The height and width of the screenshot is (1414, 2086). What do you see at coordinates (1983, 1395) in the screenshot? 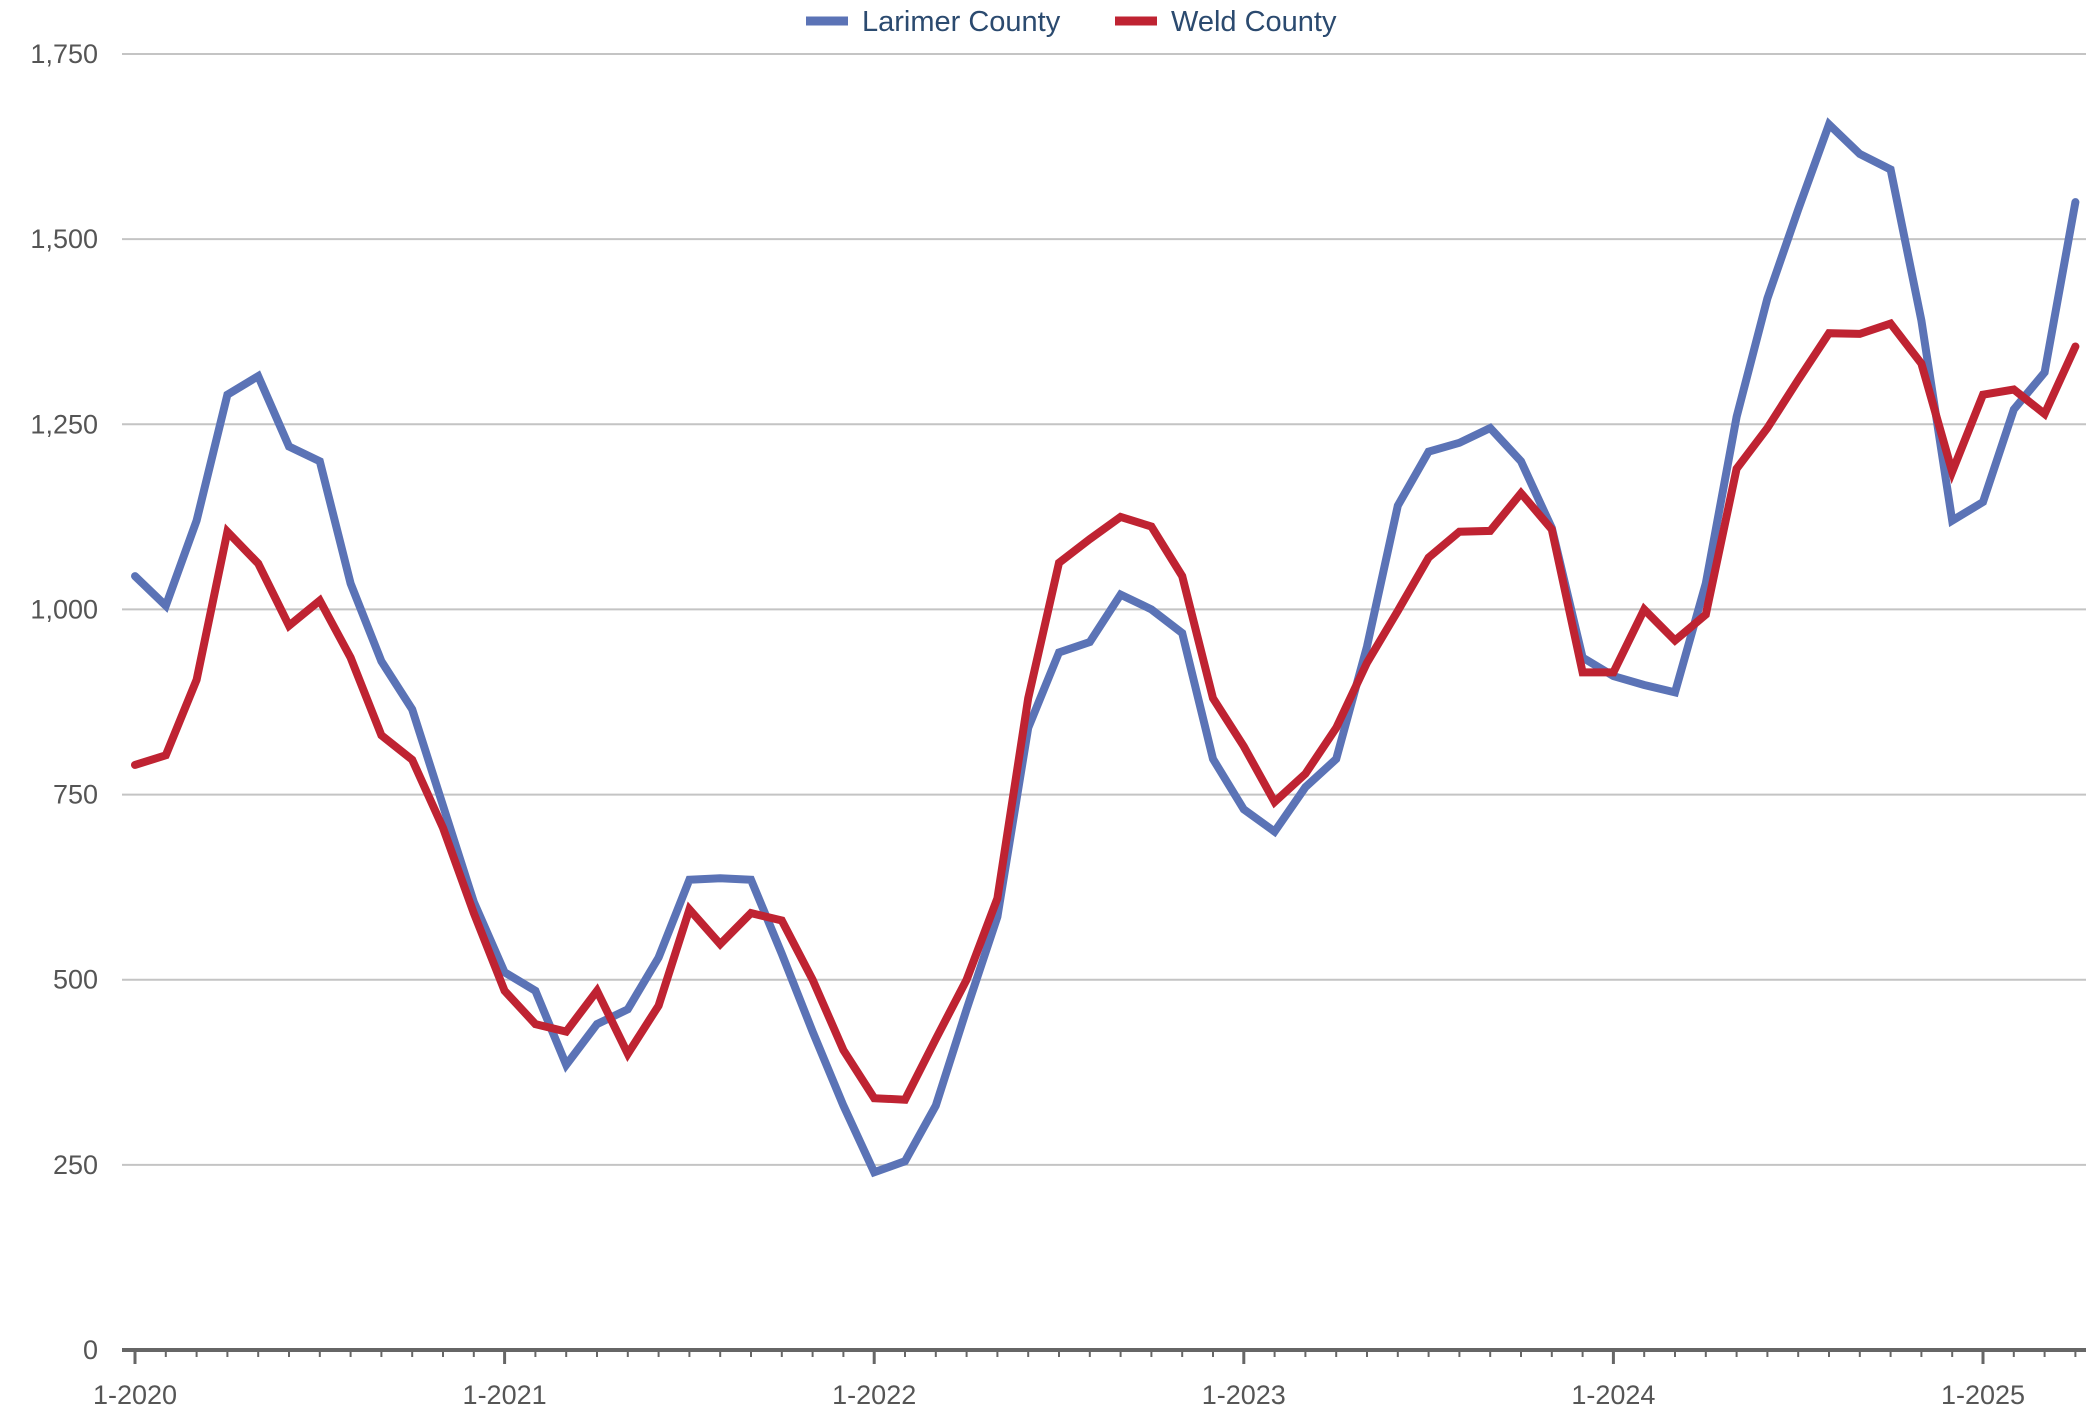
I see `x-tick-label: 1-2025` at bounding box center [1983, 1395].